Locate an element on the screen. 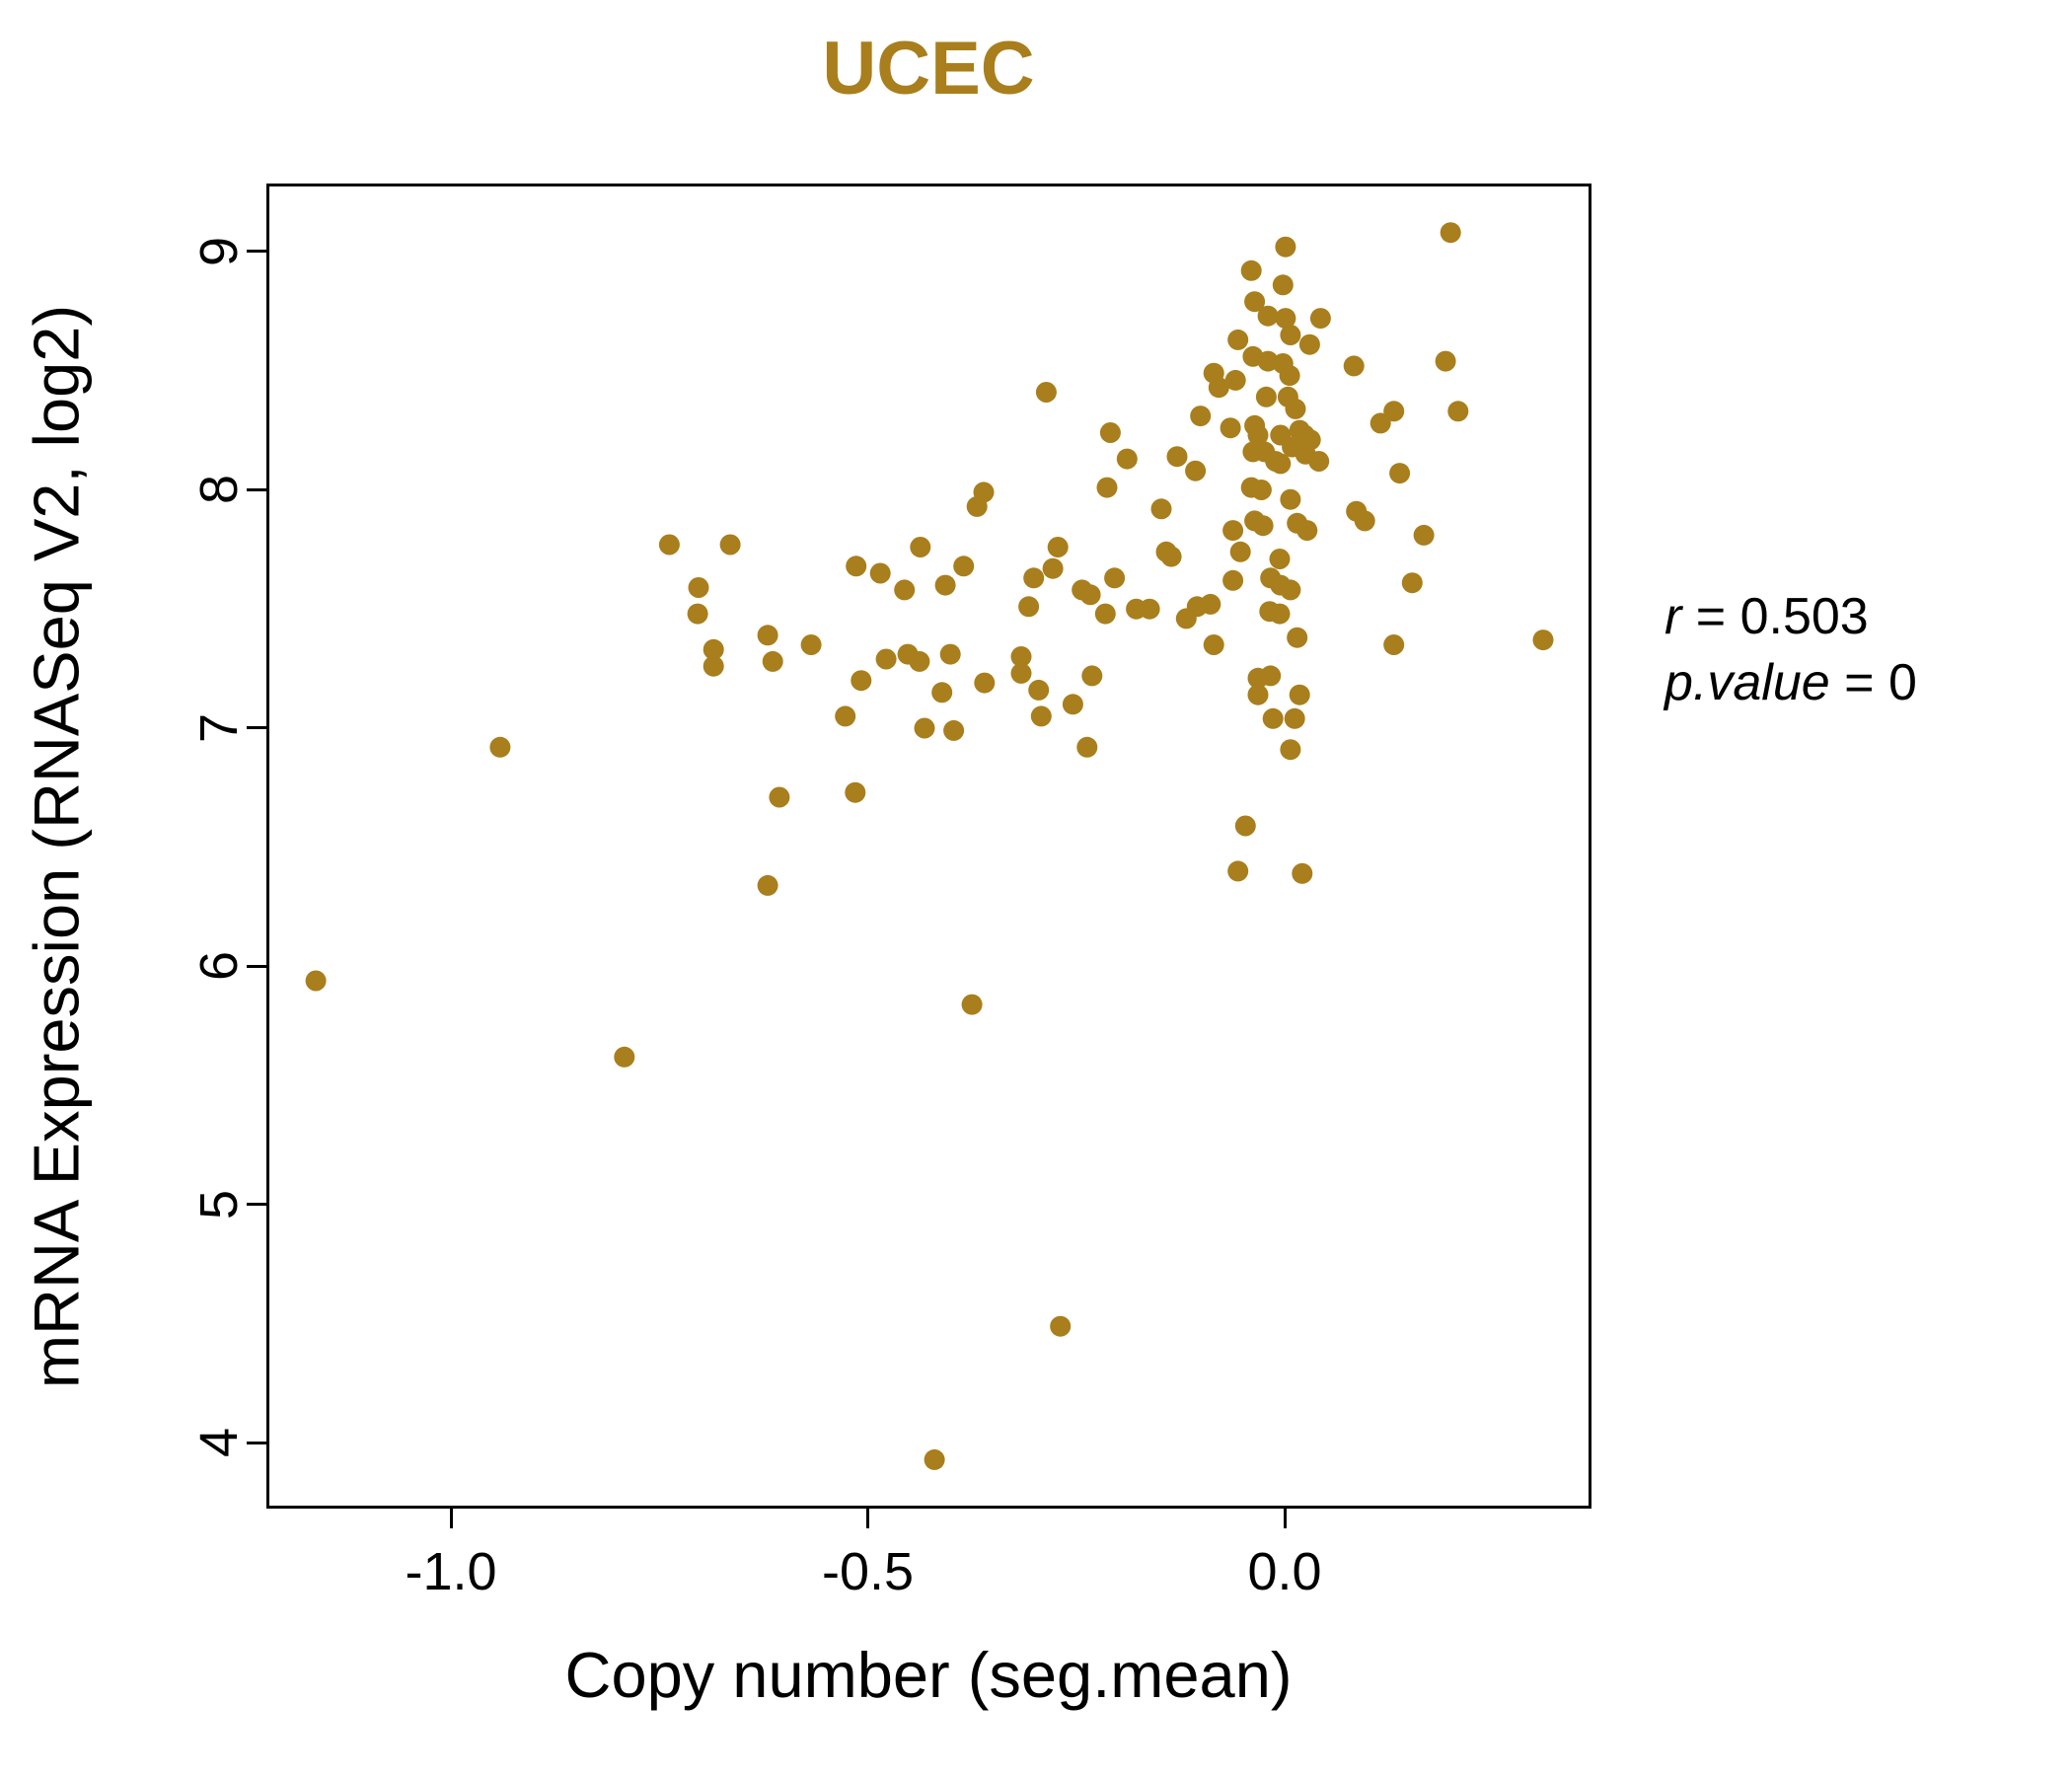 The image size is (2072, 1776). y-tick-label: 4 is located at coordinates (219, 1443).